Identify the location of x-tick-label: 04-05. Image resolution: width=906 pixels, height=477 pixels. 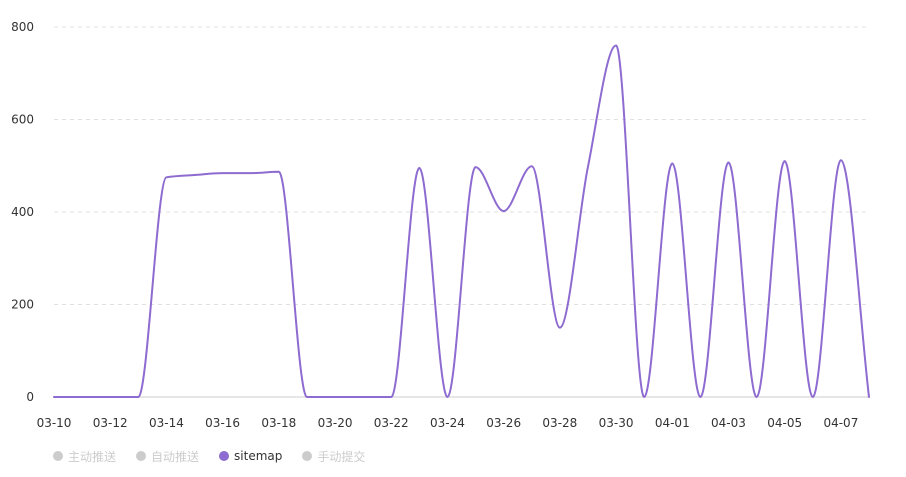
(784, 423).